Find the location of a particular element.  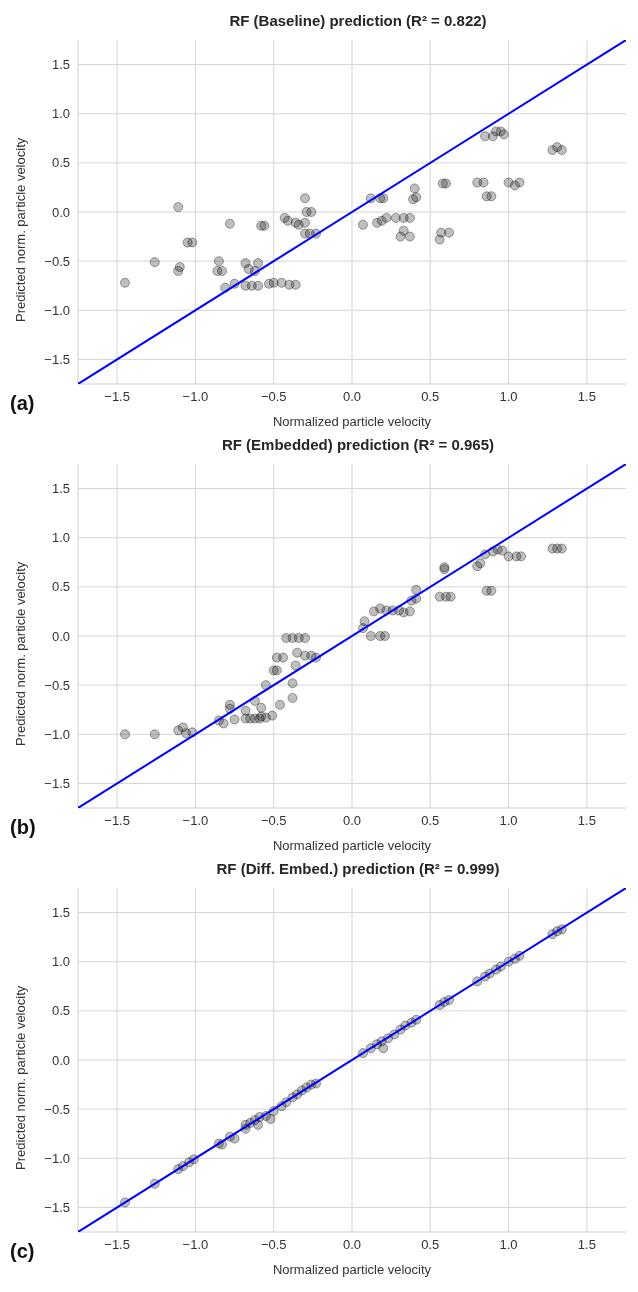

chart-title: RF (Baseline) prediction (R² = 0.822) is located at coordinates (358, 20).